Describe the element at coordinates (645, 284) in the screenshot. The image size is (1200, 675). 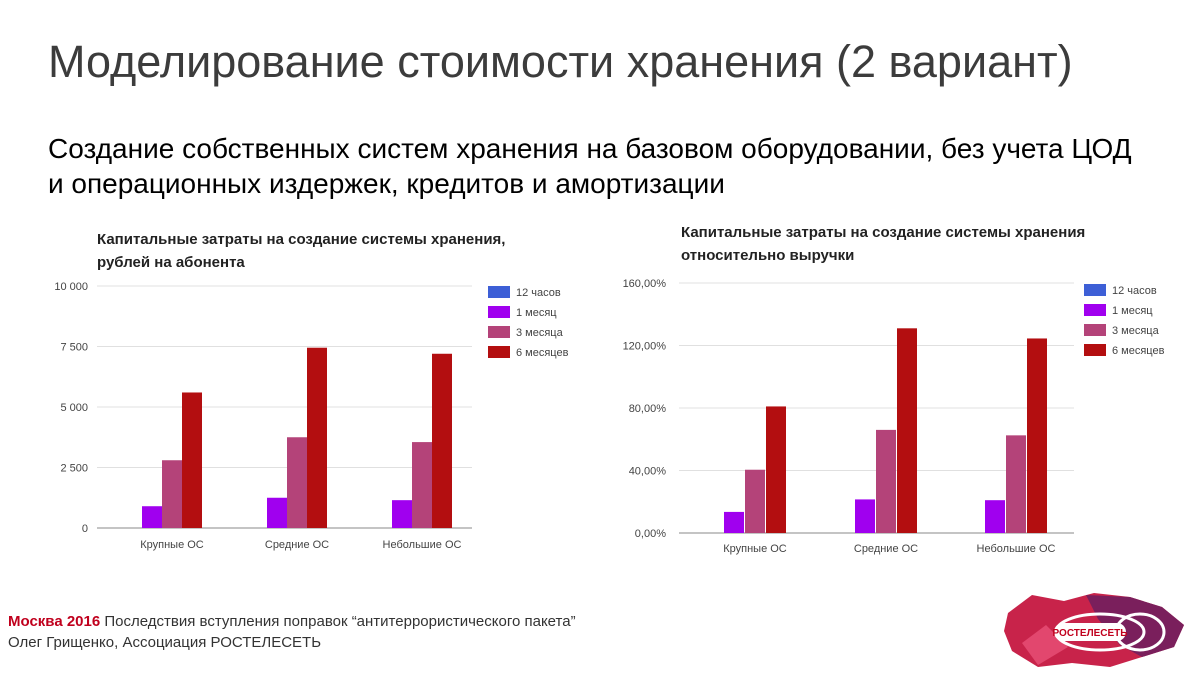
I see `y-tick-label: 160,00%` at that location.